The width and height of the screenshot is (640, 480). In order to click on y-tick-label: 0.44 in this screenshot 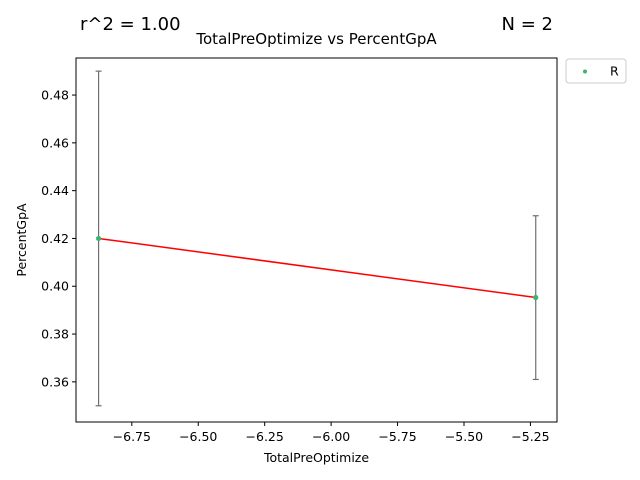, I will do `click(55, 190)`.